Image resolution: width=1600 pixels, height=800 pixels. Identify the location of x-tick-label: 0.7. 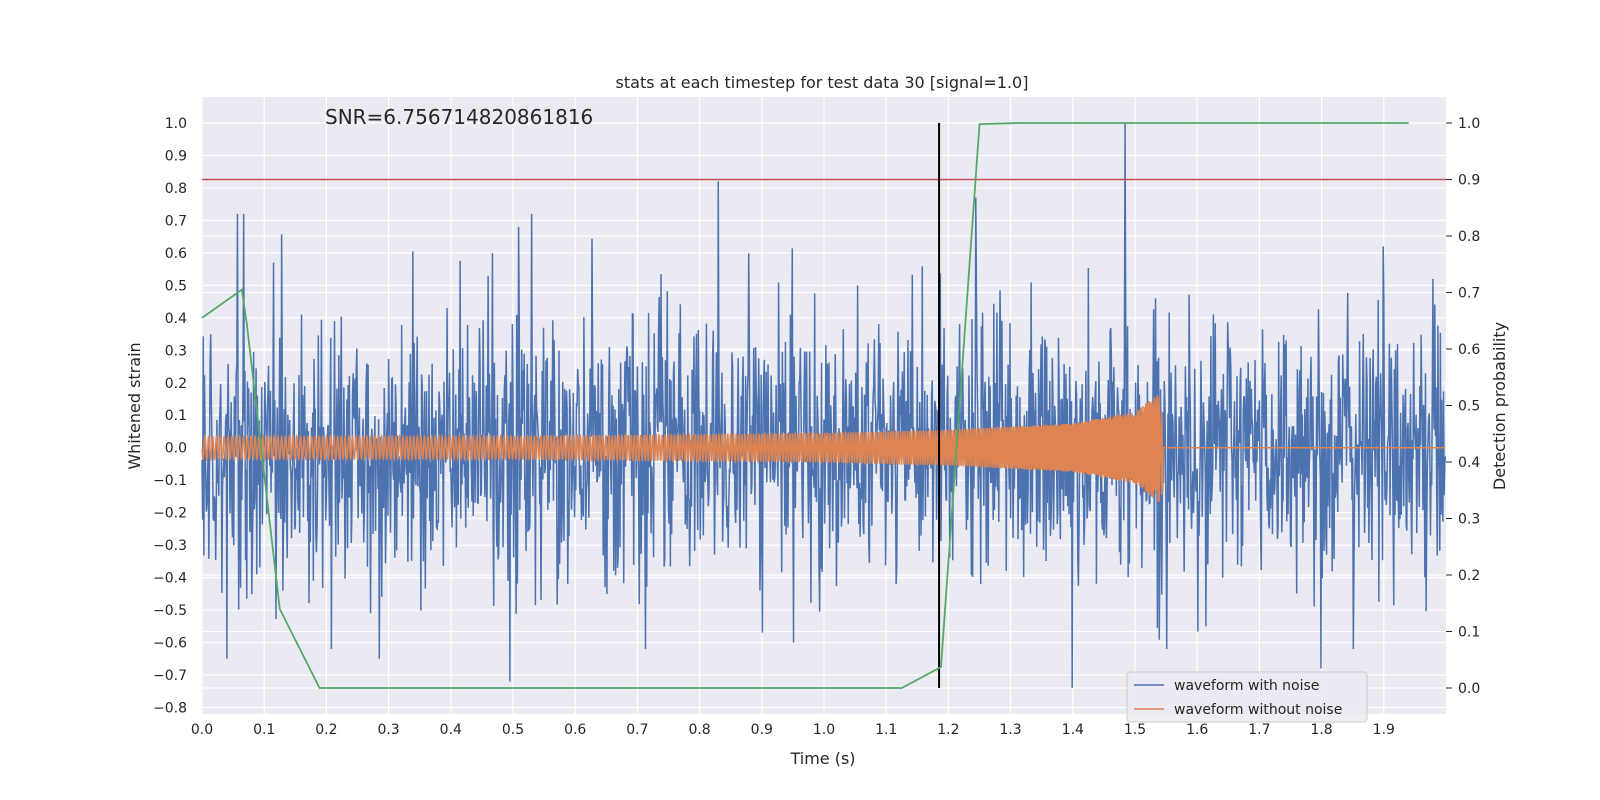
(637, 730).